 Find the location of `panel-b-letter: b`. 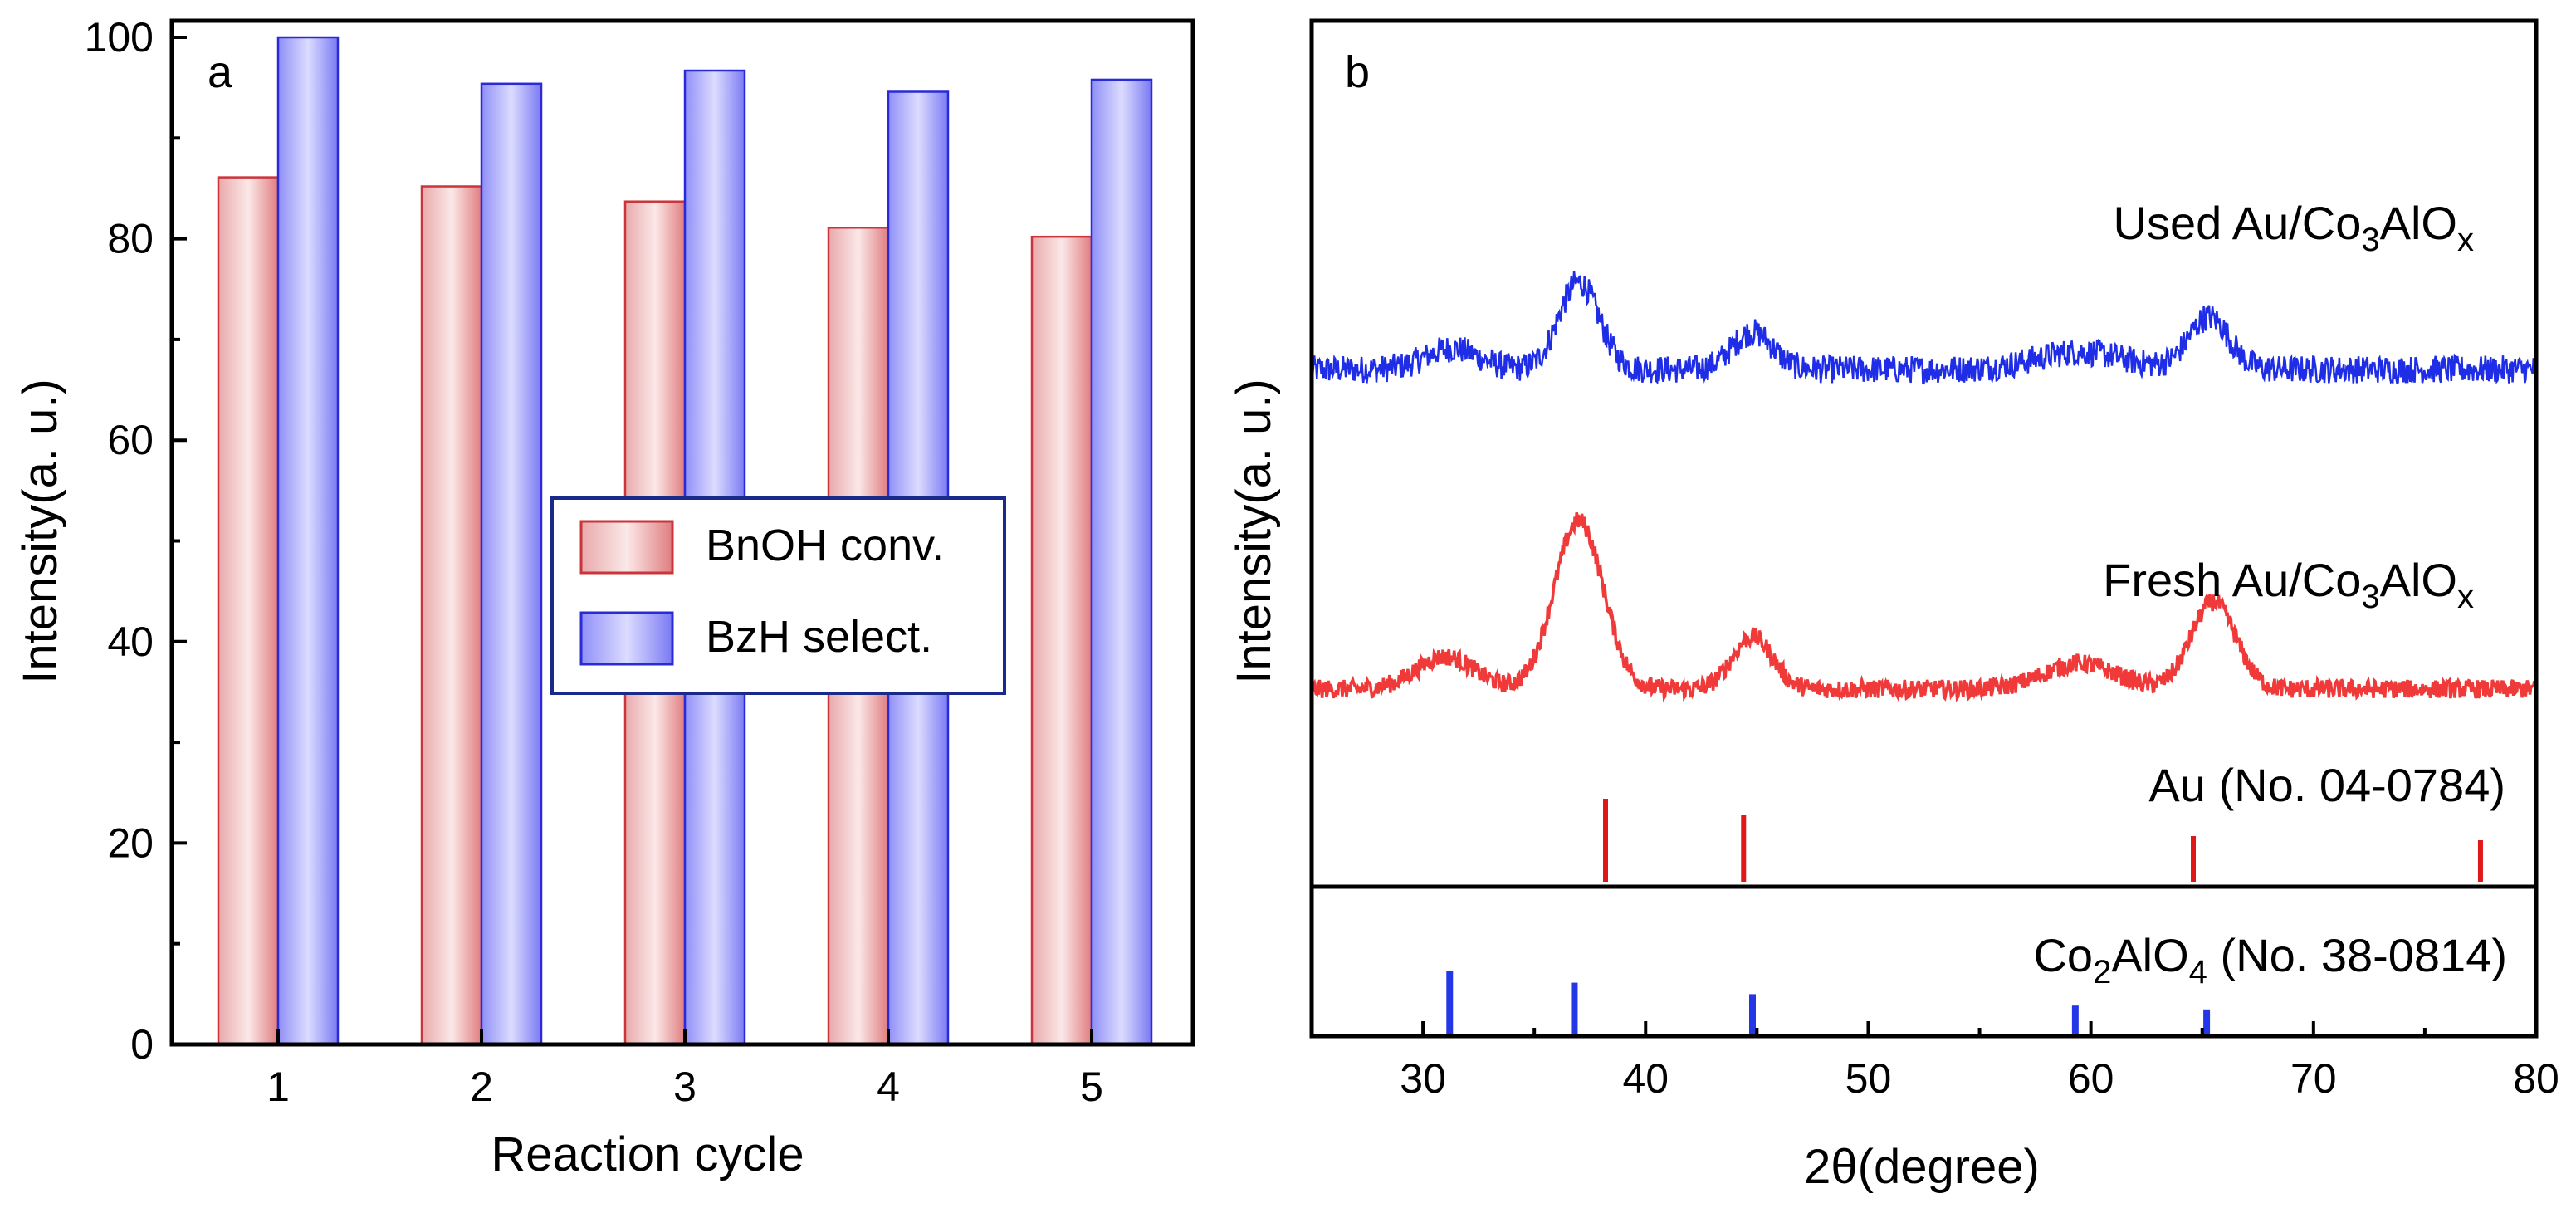

panel-b-letter: b is located at coordinates (1357, 72).